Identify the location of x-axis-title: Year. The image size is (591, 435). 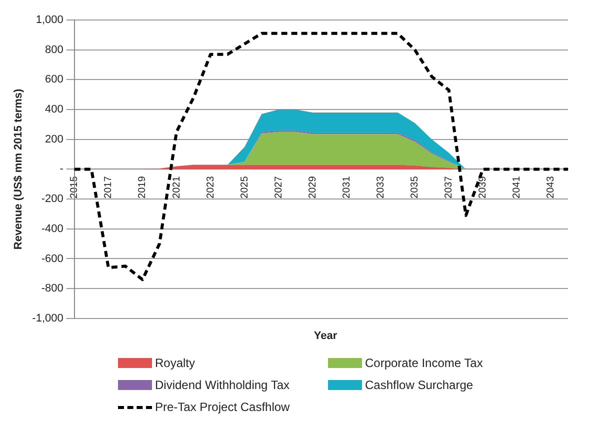
(325, 336).